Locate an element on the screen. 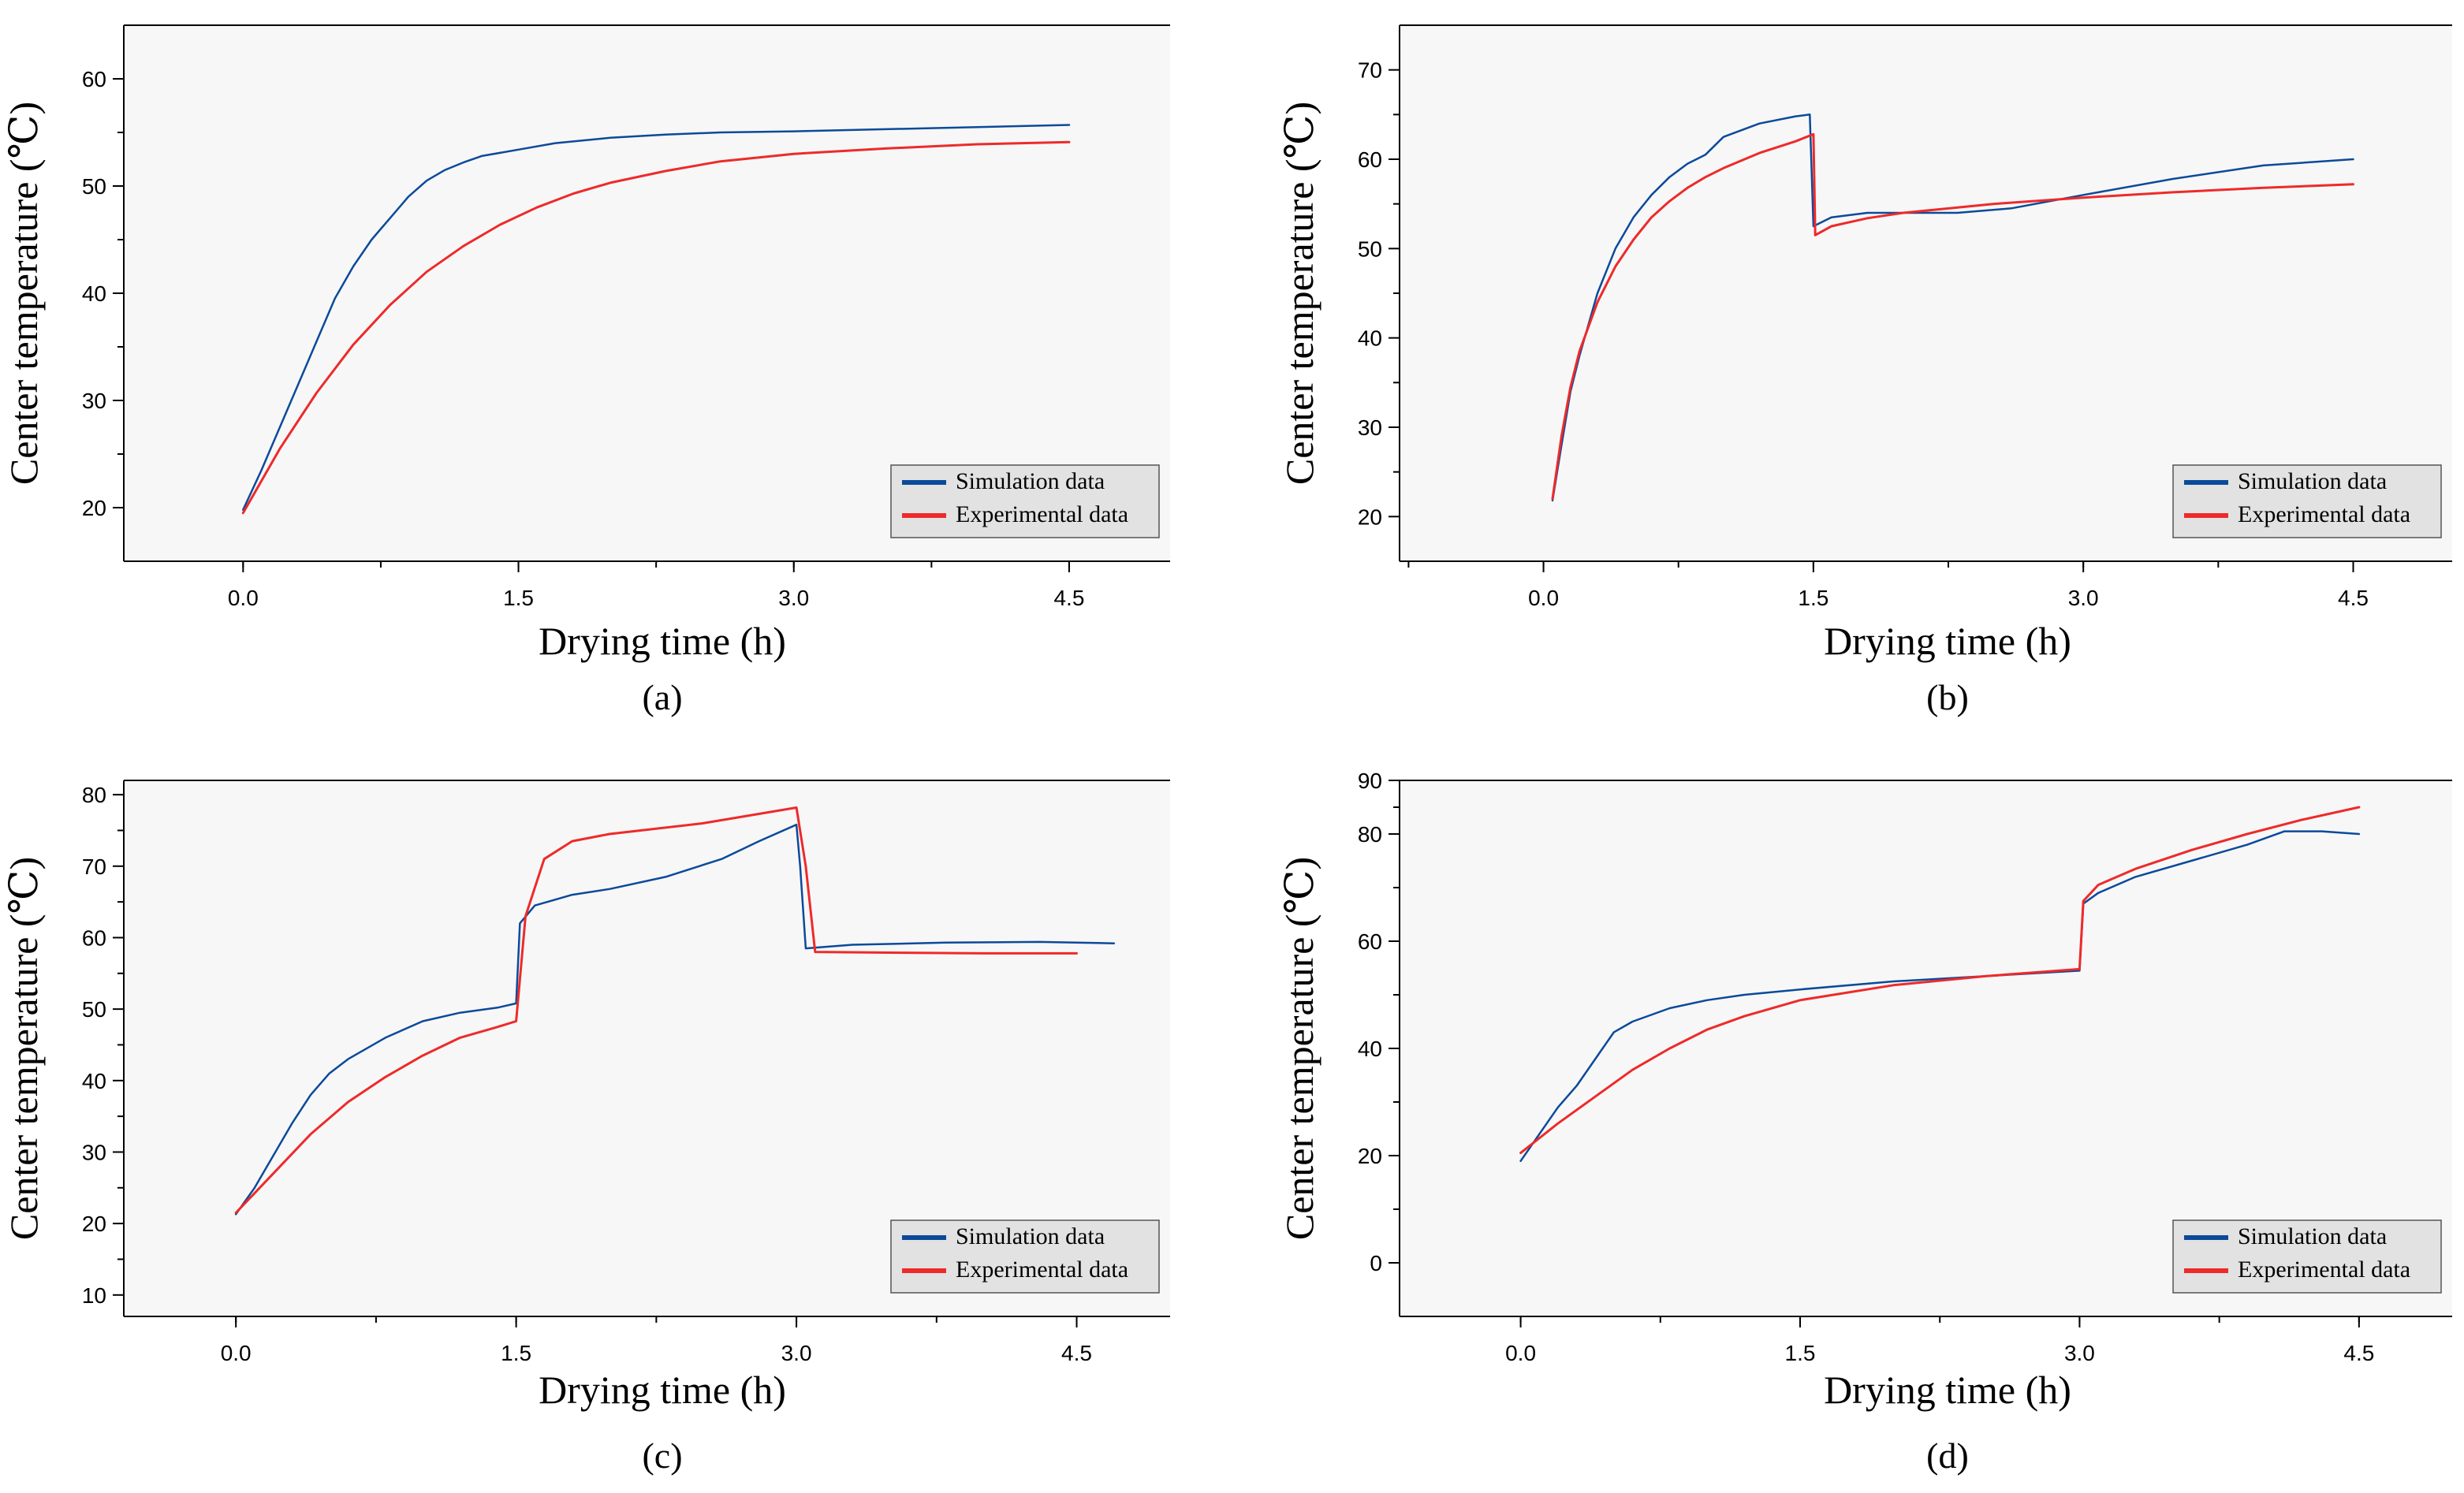 This screenshot has height=1493, width=2464. y-tick-label: 10 is located at coordinates (94, 1295).